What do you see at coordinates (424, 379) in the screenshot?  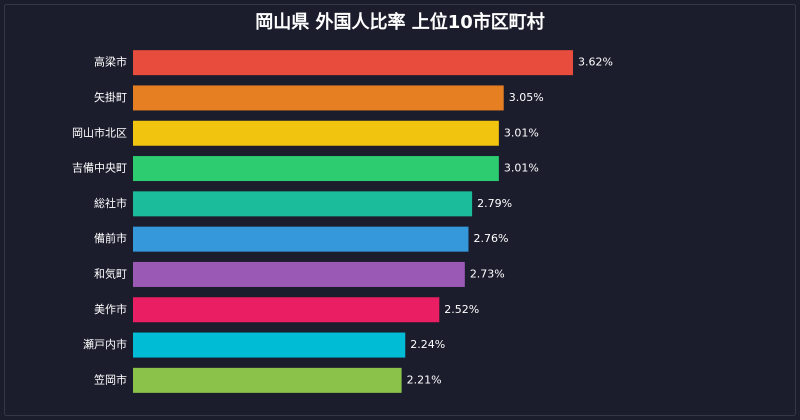 I see `value-label: 2.21%` at bounding box center [424, 379].